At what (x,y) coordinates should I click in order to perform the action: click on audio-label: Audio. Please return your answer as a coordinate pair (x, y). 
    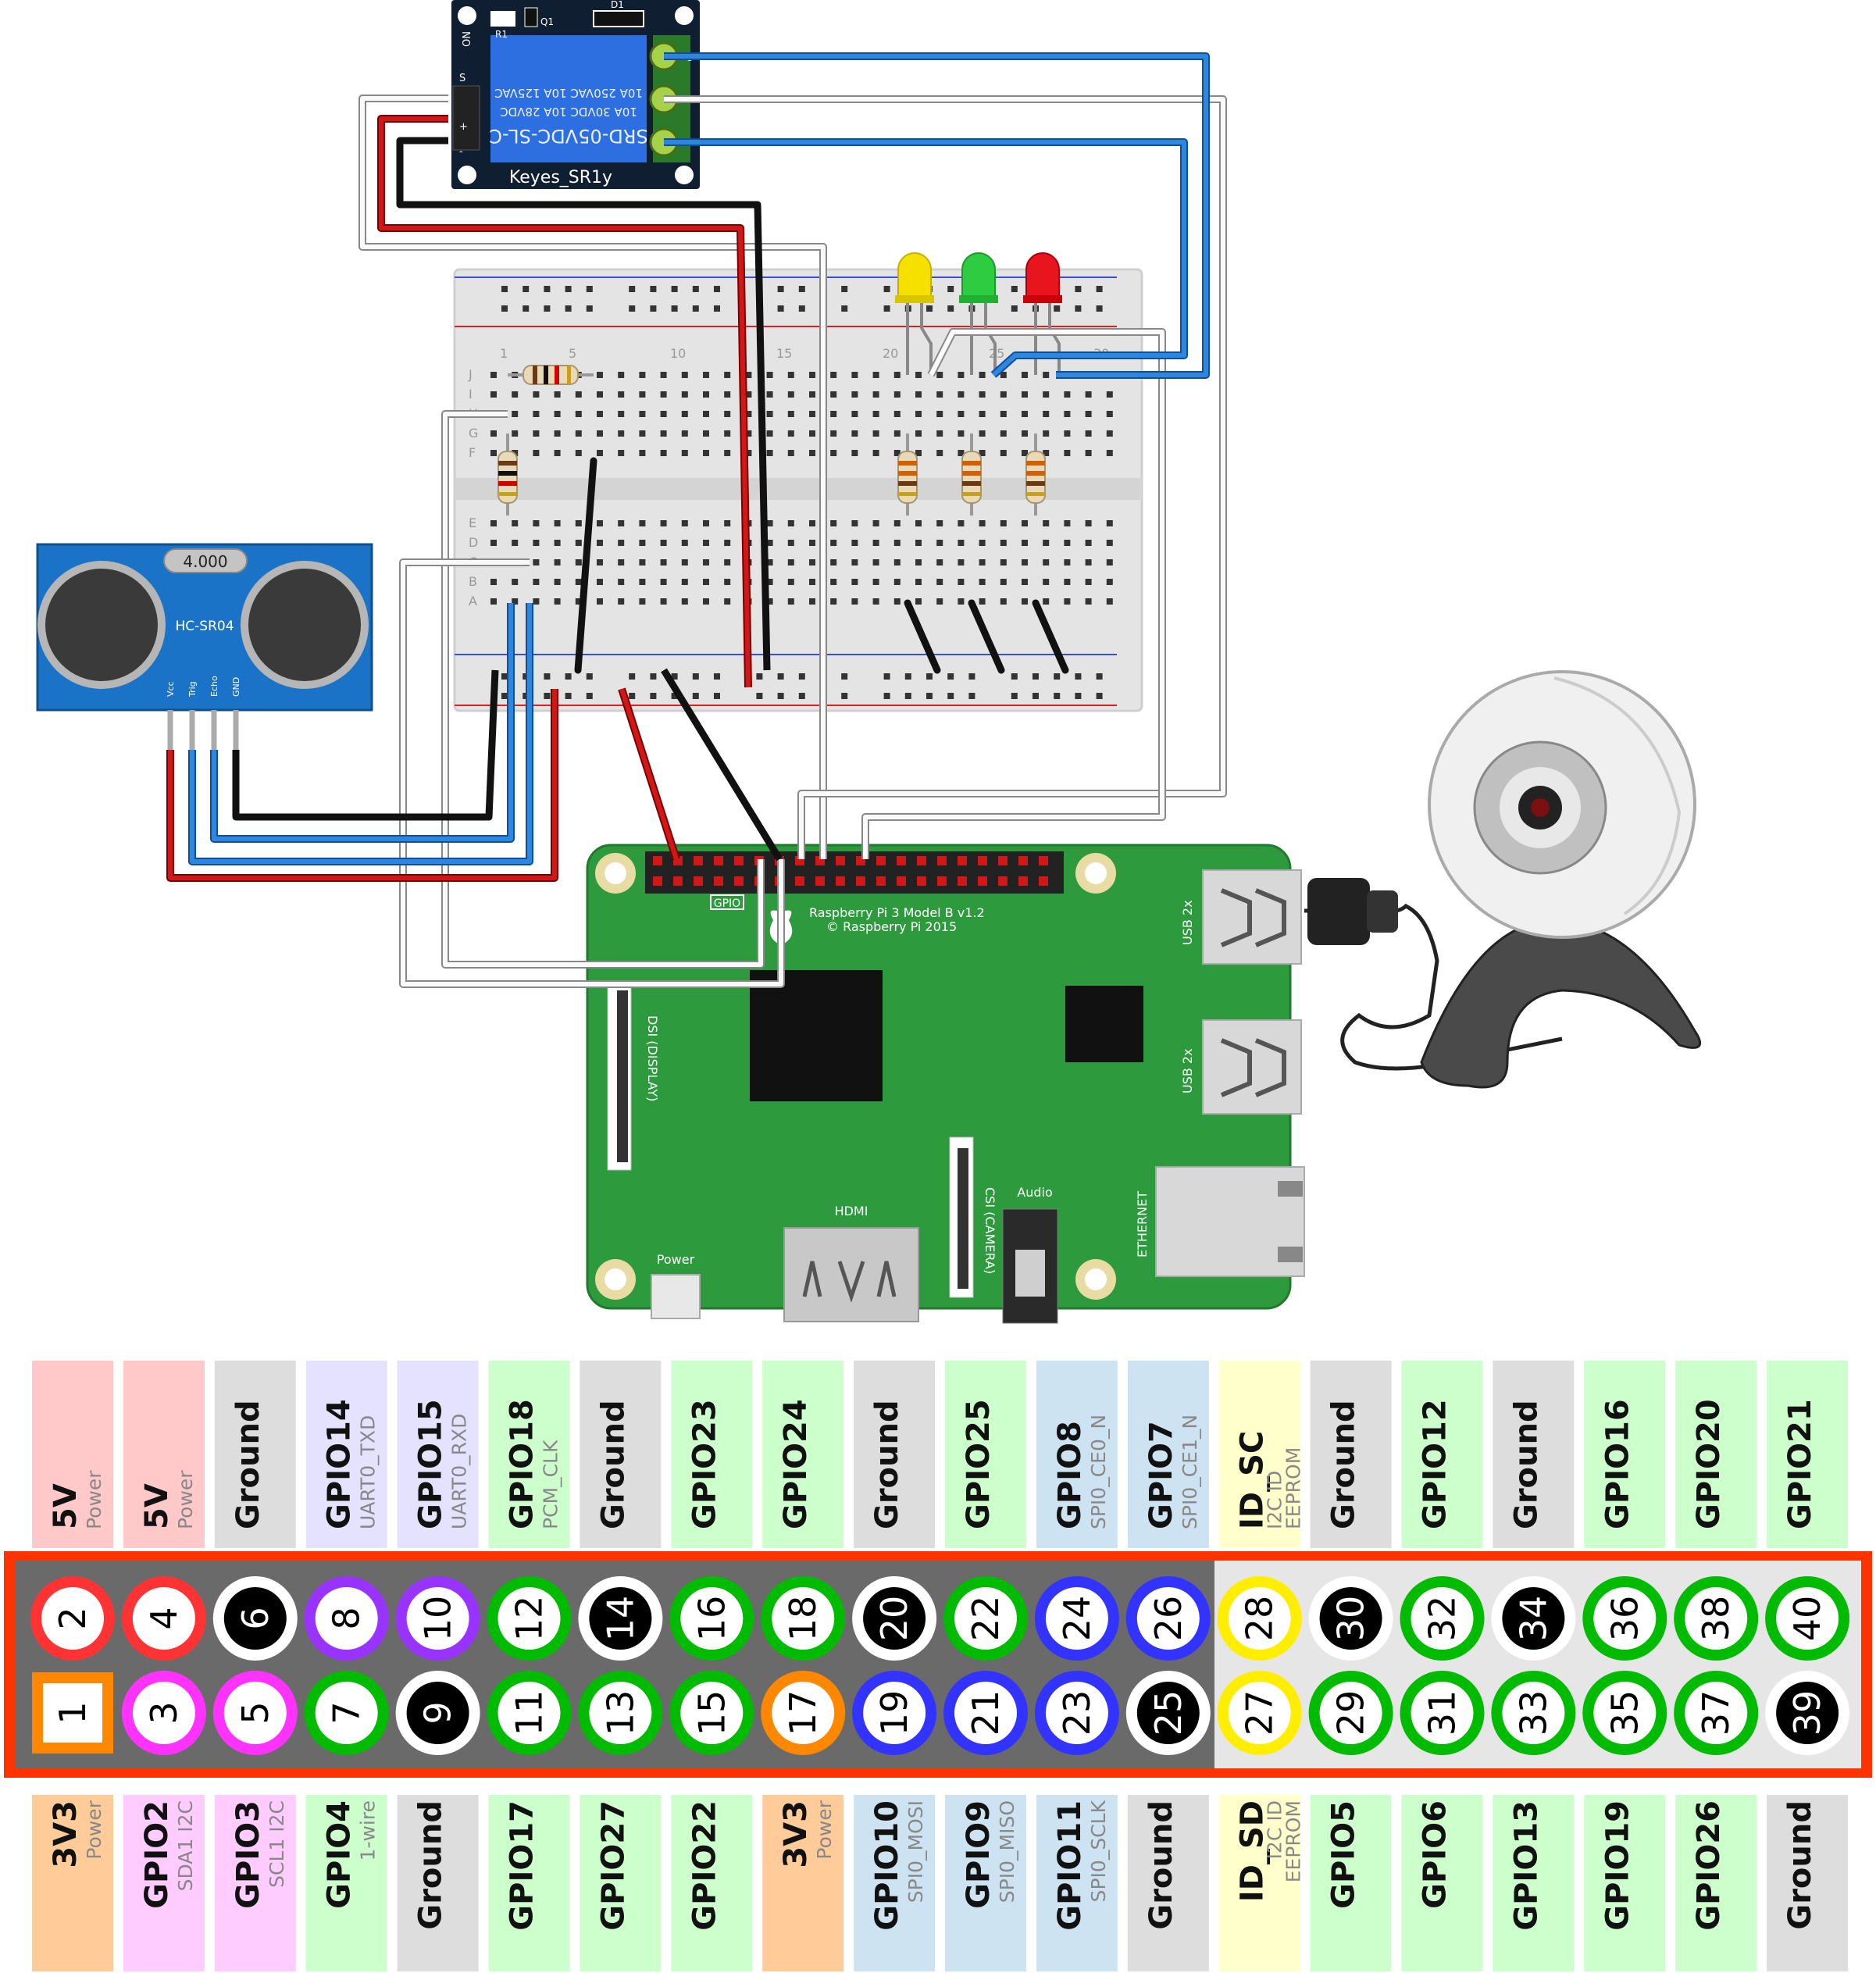
    Looking at the image, I should click on (1034, 1192).